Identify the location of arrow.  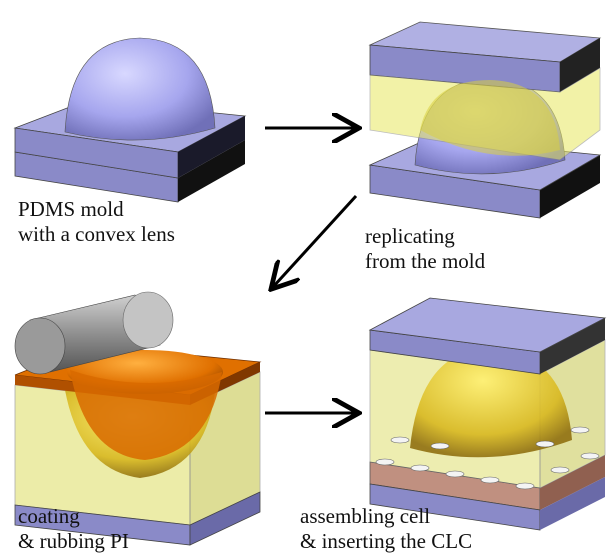
(315, 240).